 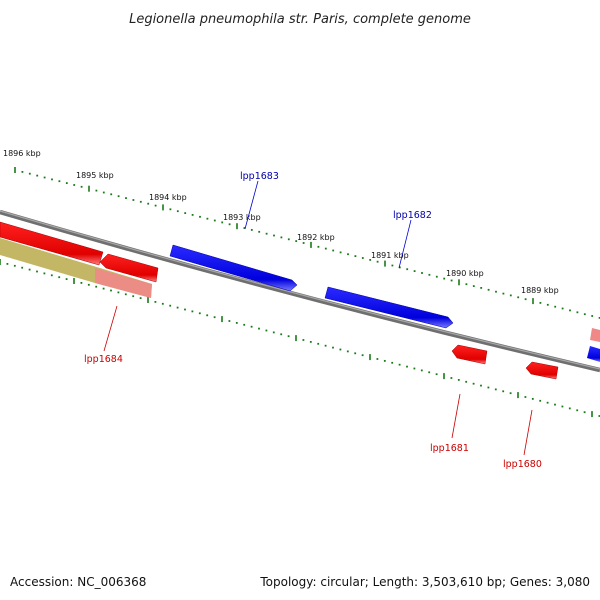 I want to click on accession-label: Accession: NC_006368, so click(x=78, y=582).